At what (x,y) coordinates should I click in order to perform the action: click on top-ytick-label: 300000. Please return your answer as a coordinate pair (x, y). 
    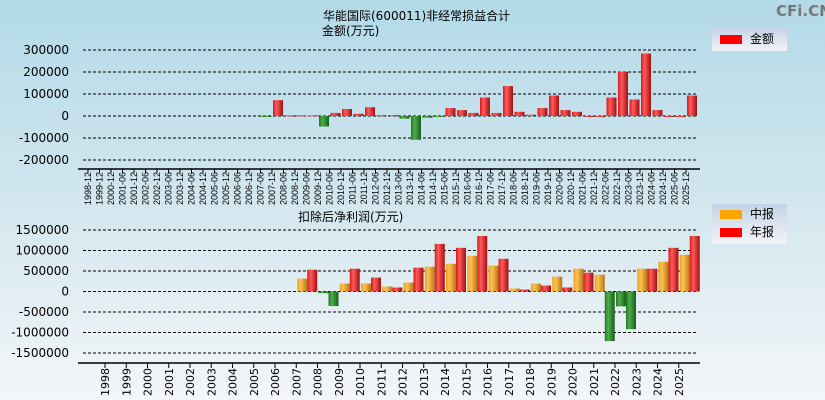
    Looking at the image, I should click on (46, 50).